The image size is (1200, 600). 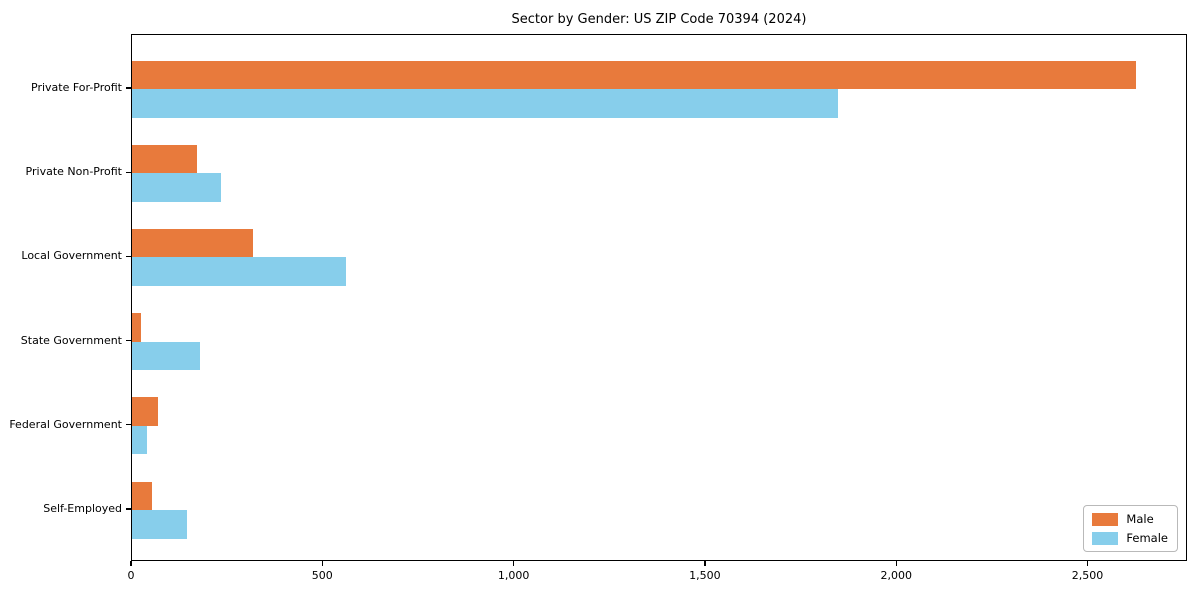 I want to click on x-tick-label: 500, so click(x=322, y=575).